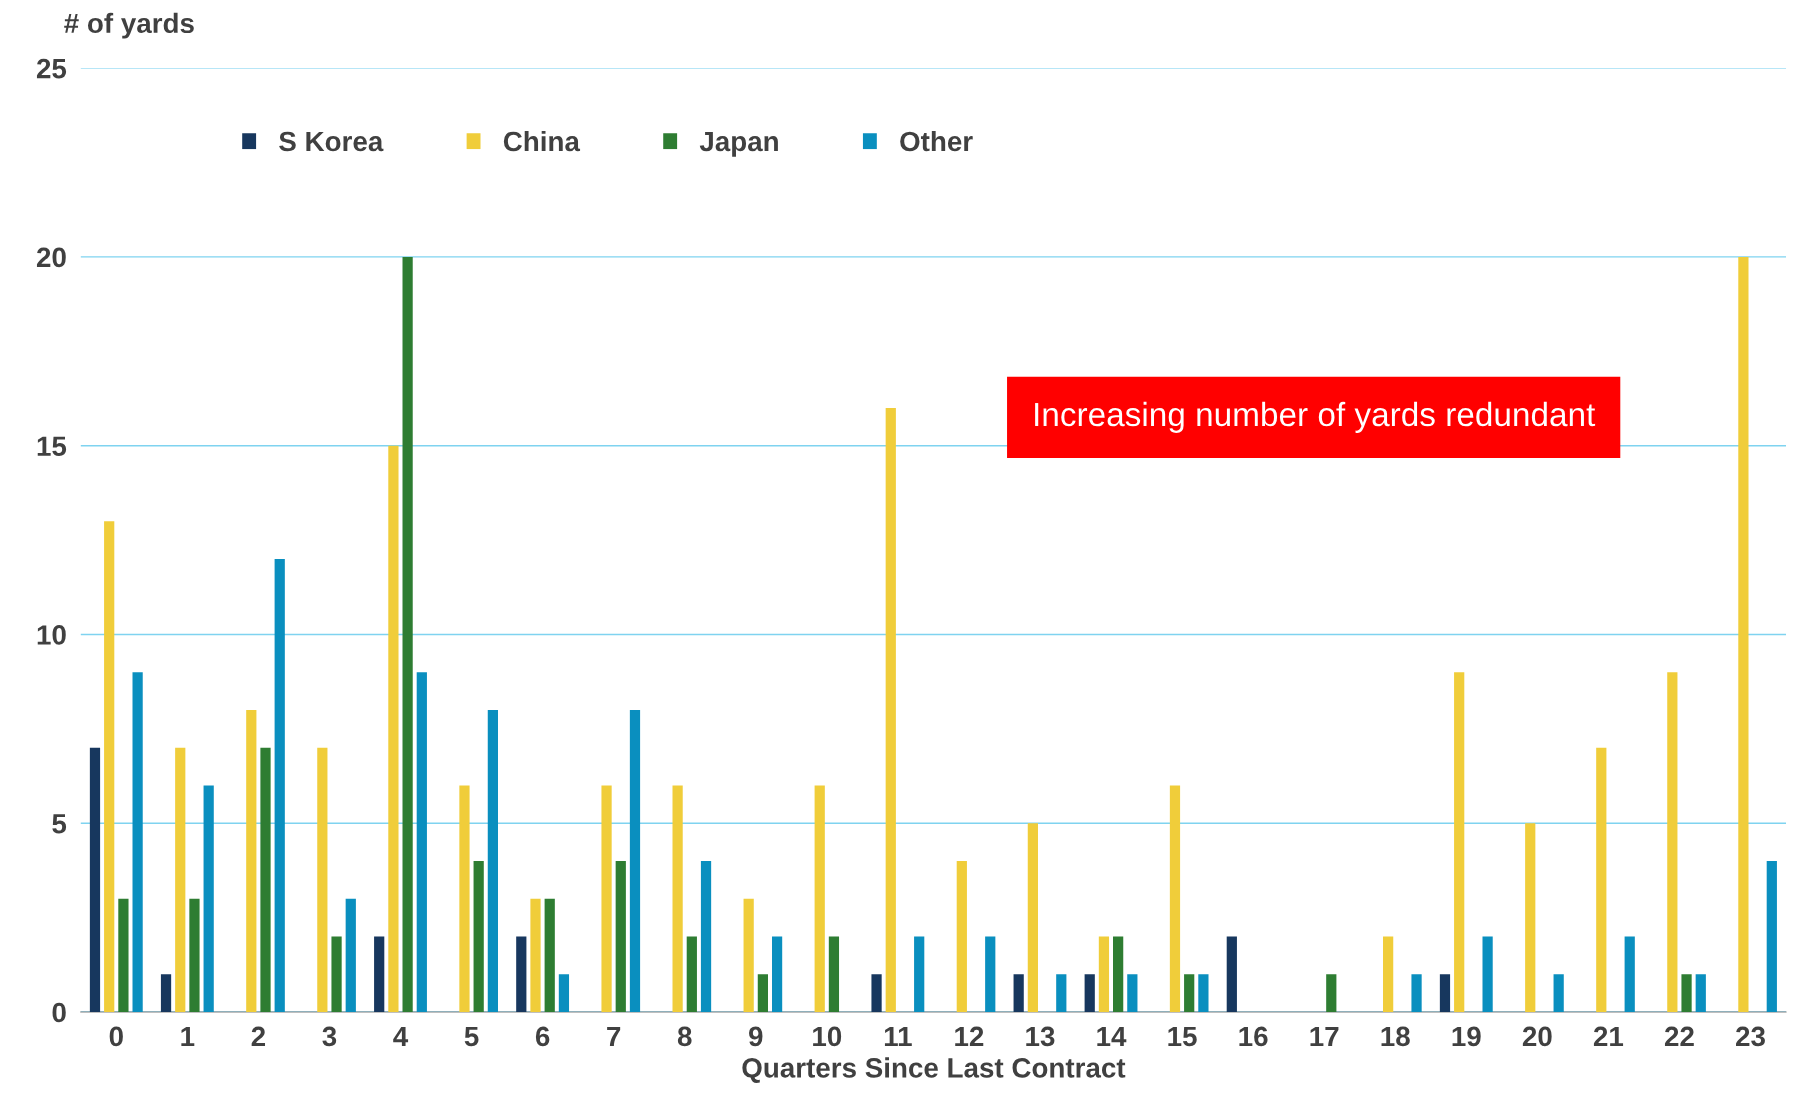  I want to click on x-tick-label: 20, so click(1537, 1036).